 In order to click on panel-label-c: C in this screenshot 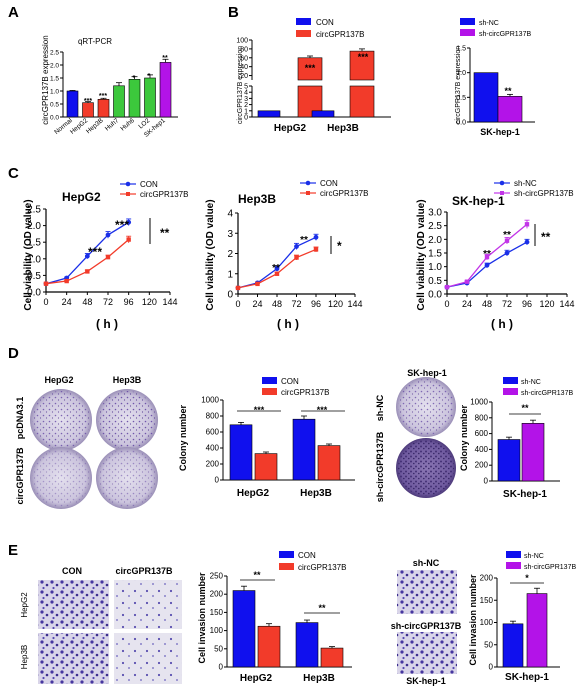, I will do `click(13, 173)`.